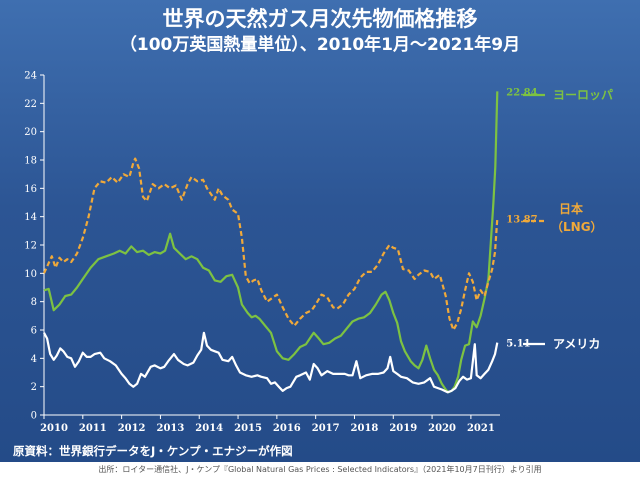  Describe the element at coordinates (34, 331) in the screenshot. I see `y-tick-label: 6` at that location.